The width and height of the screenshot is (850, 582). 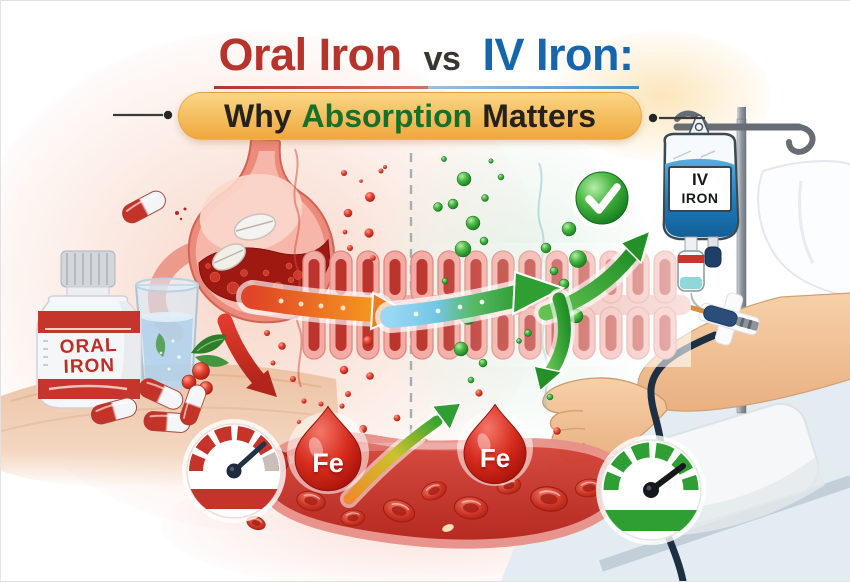 I want to click on high-iron-gauge-icon, so click(x=651, y=490).